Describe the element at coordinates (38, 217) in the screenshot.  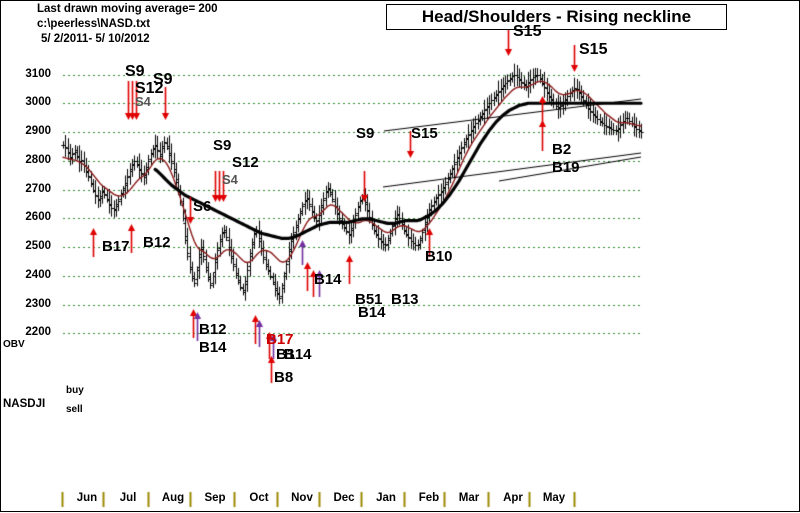
I see `y-axis-tick-label: 2600` at that location.